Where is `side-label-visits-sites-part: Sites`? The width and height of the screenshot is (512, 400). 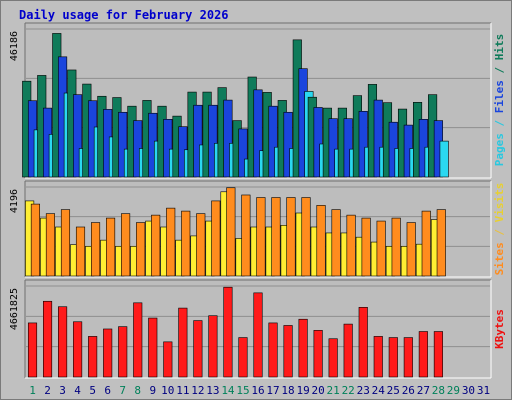 side-label-visits-sites-part: Sites is located at coordinates (499, 258).